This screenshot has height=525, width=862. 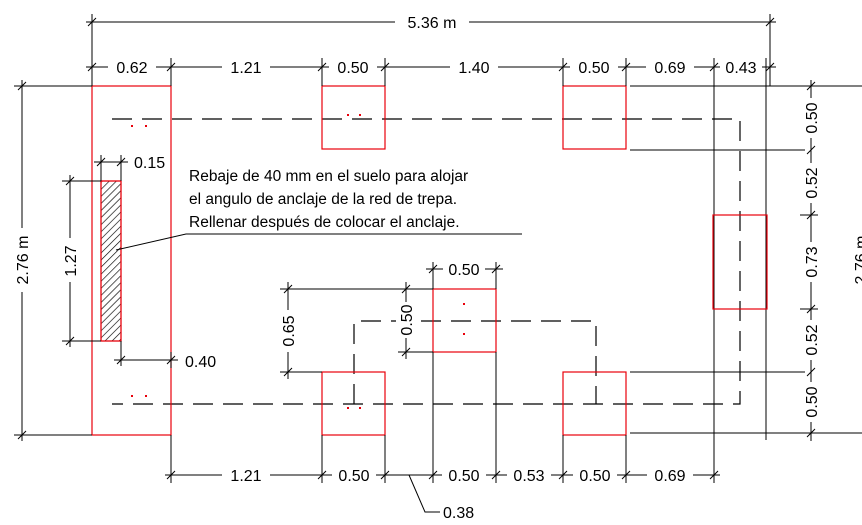 What do you see at coordinates (407, 319) in the screenshot?
I see `center-height-label: 0.50` at bounding box center [407, 319].